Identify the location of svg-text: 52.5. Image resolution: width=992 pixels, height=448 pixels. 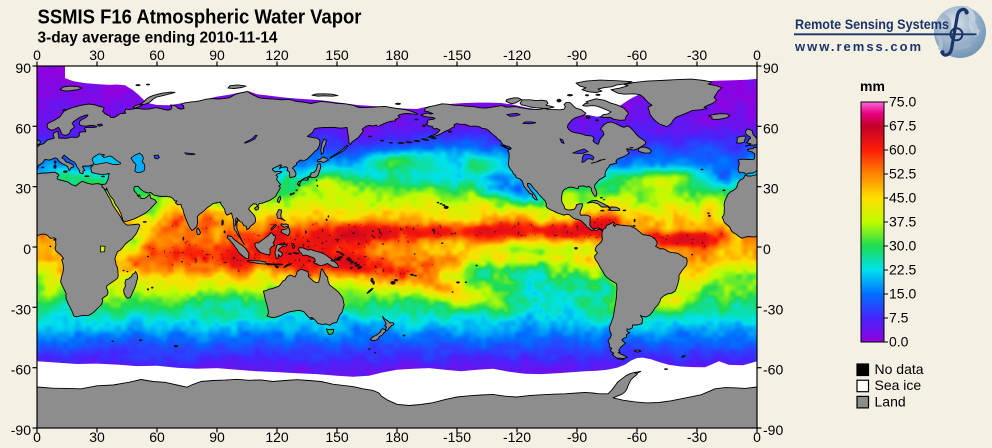
(902, 174).